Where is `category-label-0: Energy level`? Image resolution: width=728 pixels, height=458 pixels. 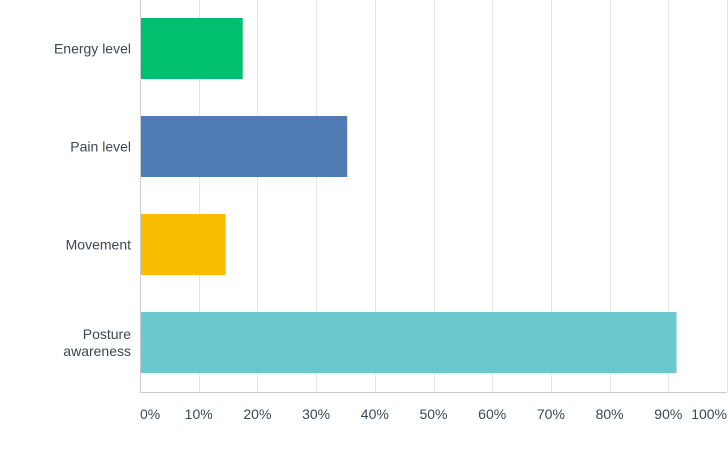 category-label-0: Energy level is located at coordinates (92, 49).